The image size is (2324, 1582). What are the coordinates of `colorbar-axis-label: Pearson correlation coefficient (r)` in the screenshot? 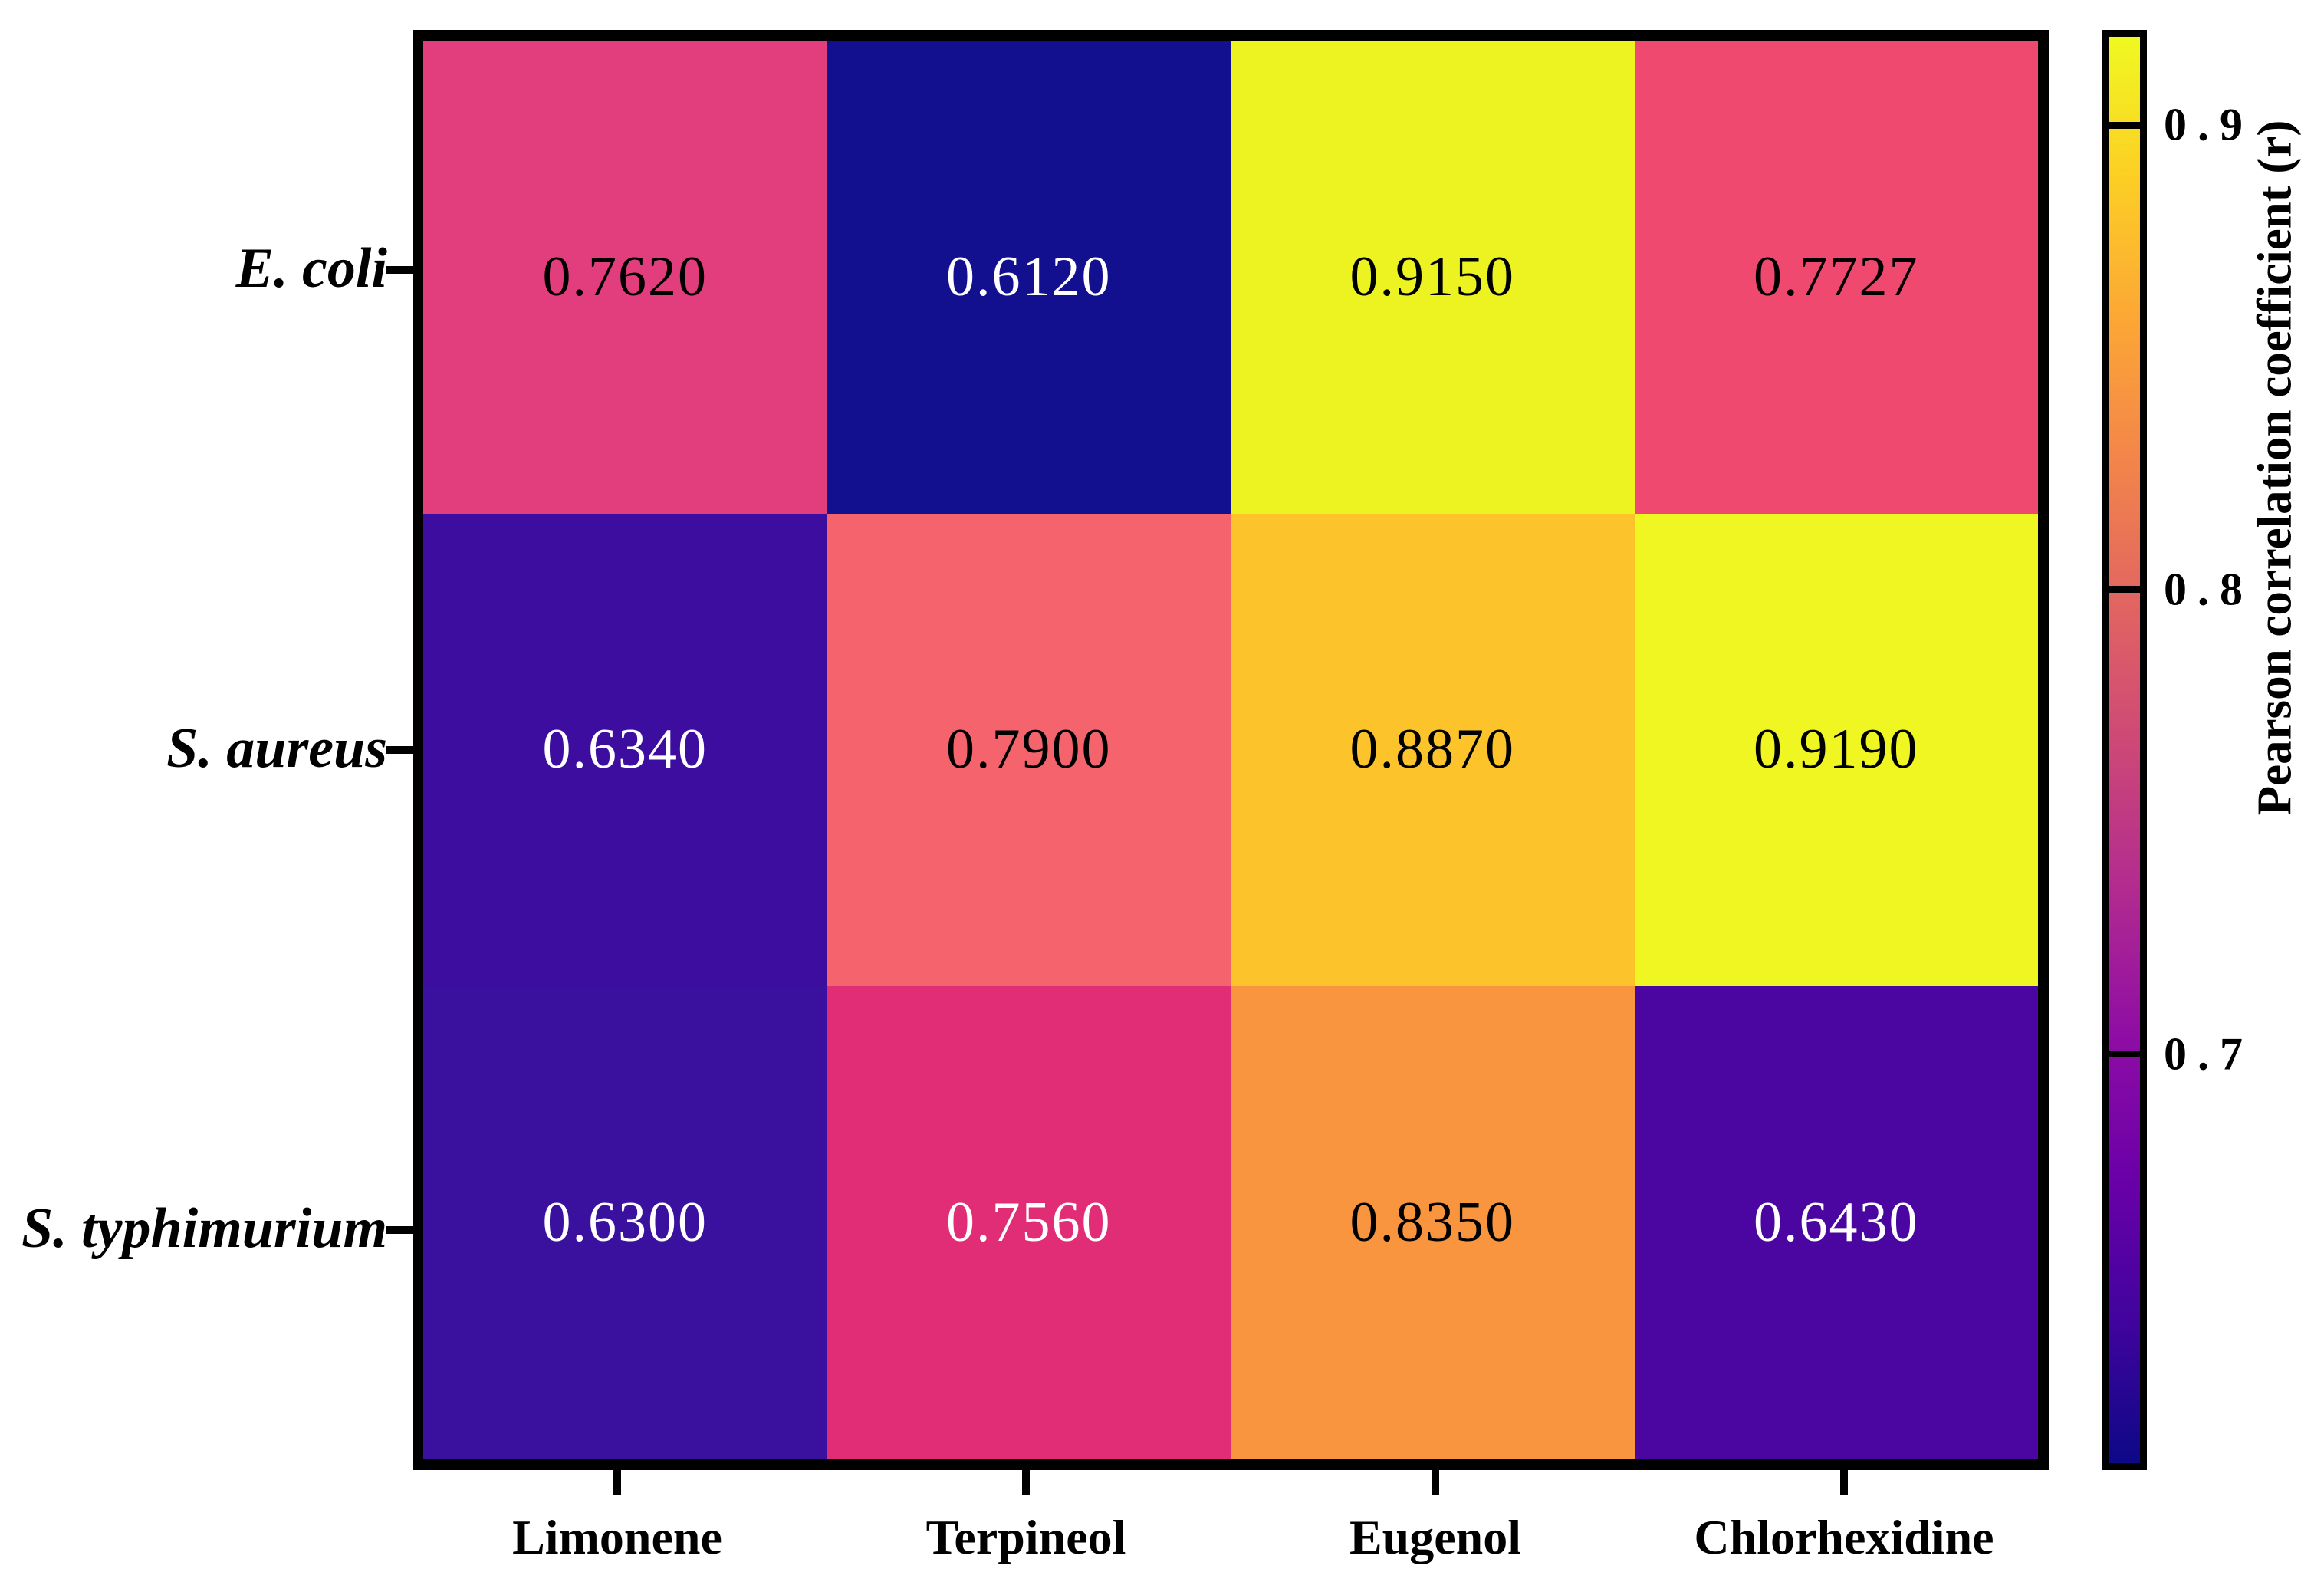 It's located at (2274, 468).